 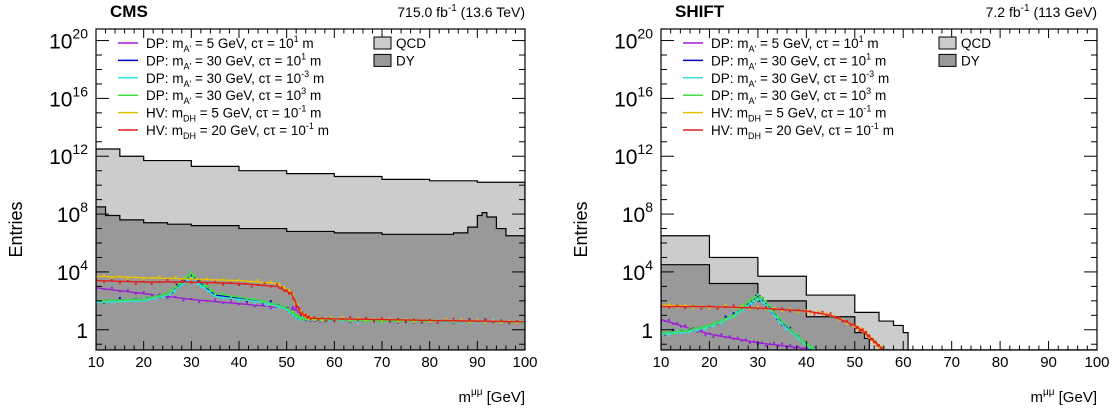 What do you see at coordinates (947, 43) in the screenshot?
I see `legend-swatch-qcd` at bounding box center [947, 43].